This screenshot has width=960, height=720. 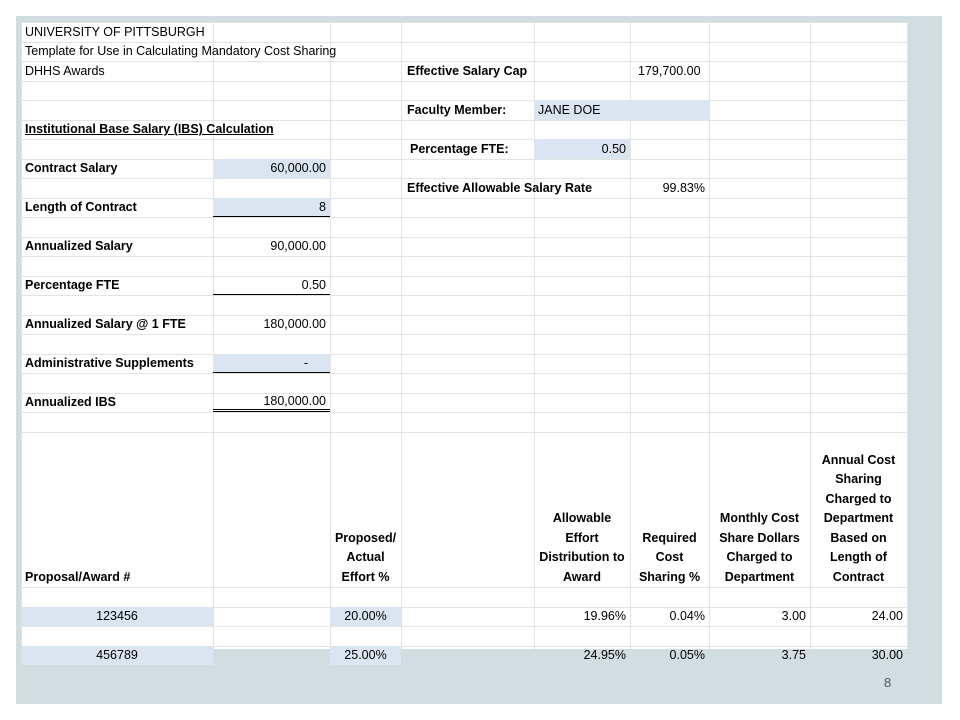 I want to click on annual-cost-sharing-cell: 24.00, so click(x=887, y=616).